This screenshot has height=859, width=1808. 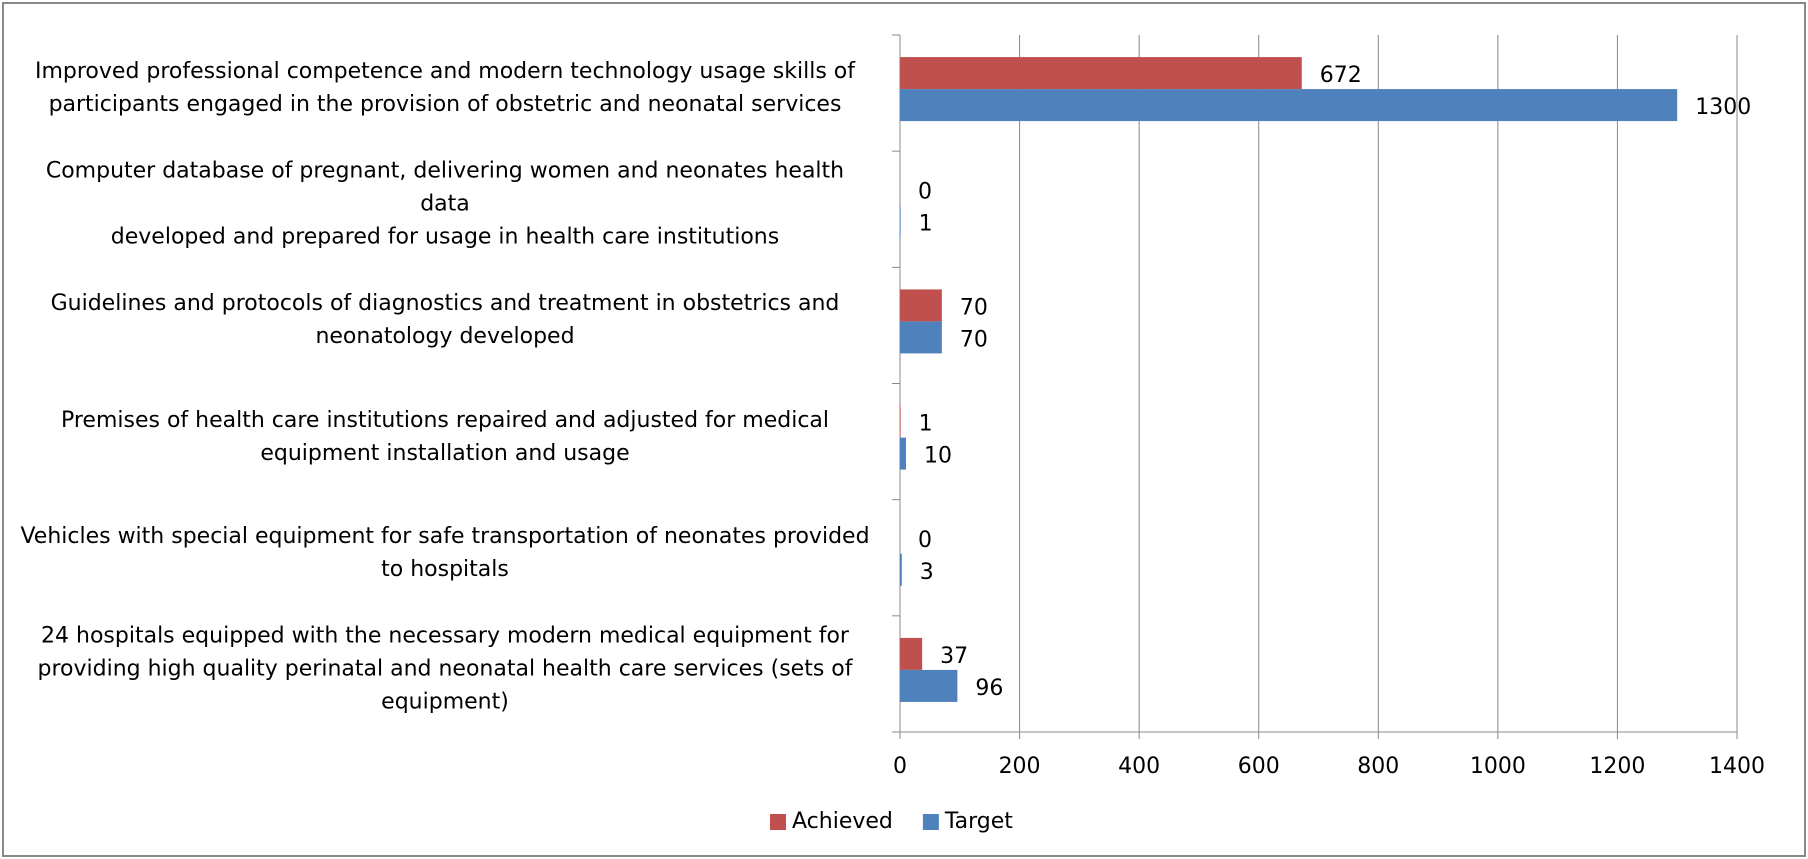 I want to click on legend-label: Achieved, so click(x=842, y=821).